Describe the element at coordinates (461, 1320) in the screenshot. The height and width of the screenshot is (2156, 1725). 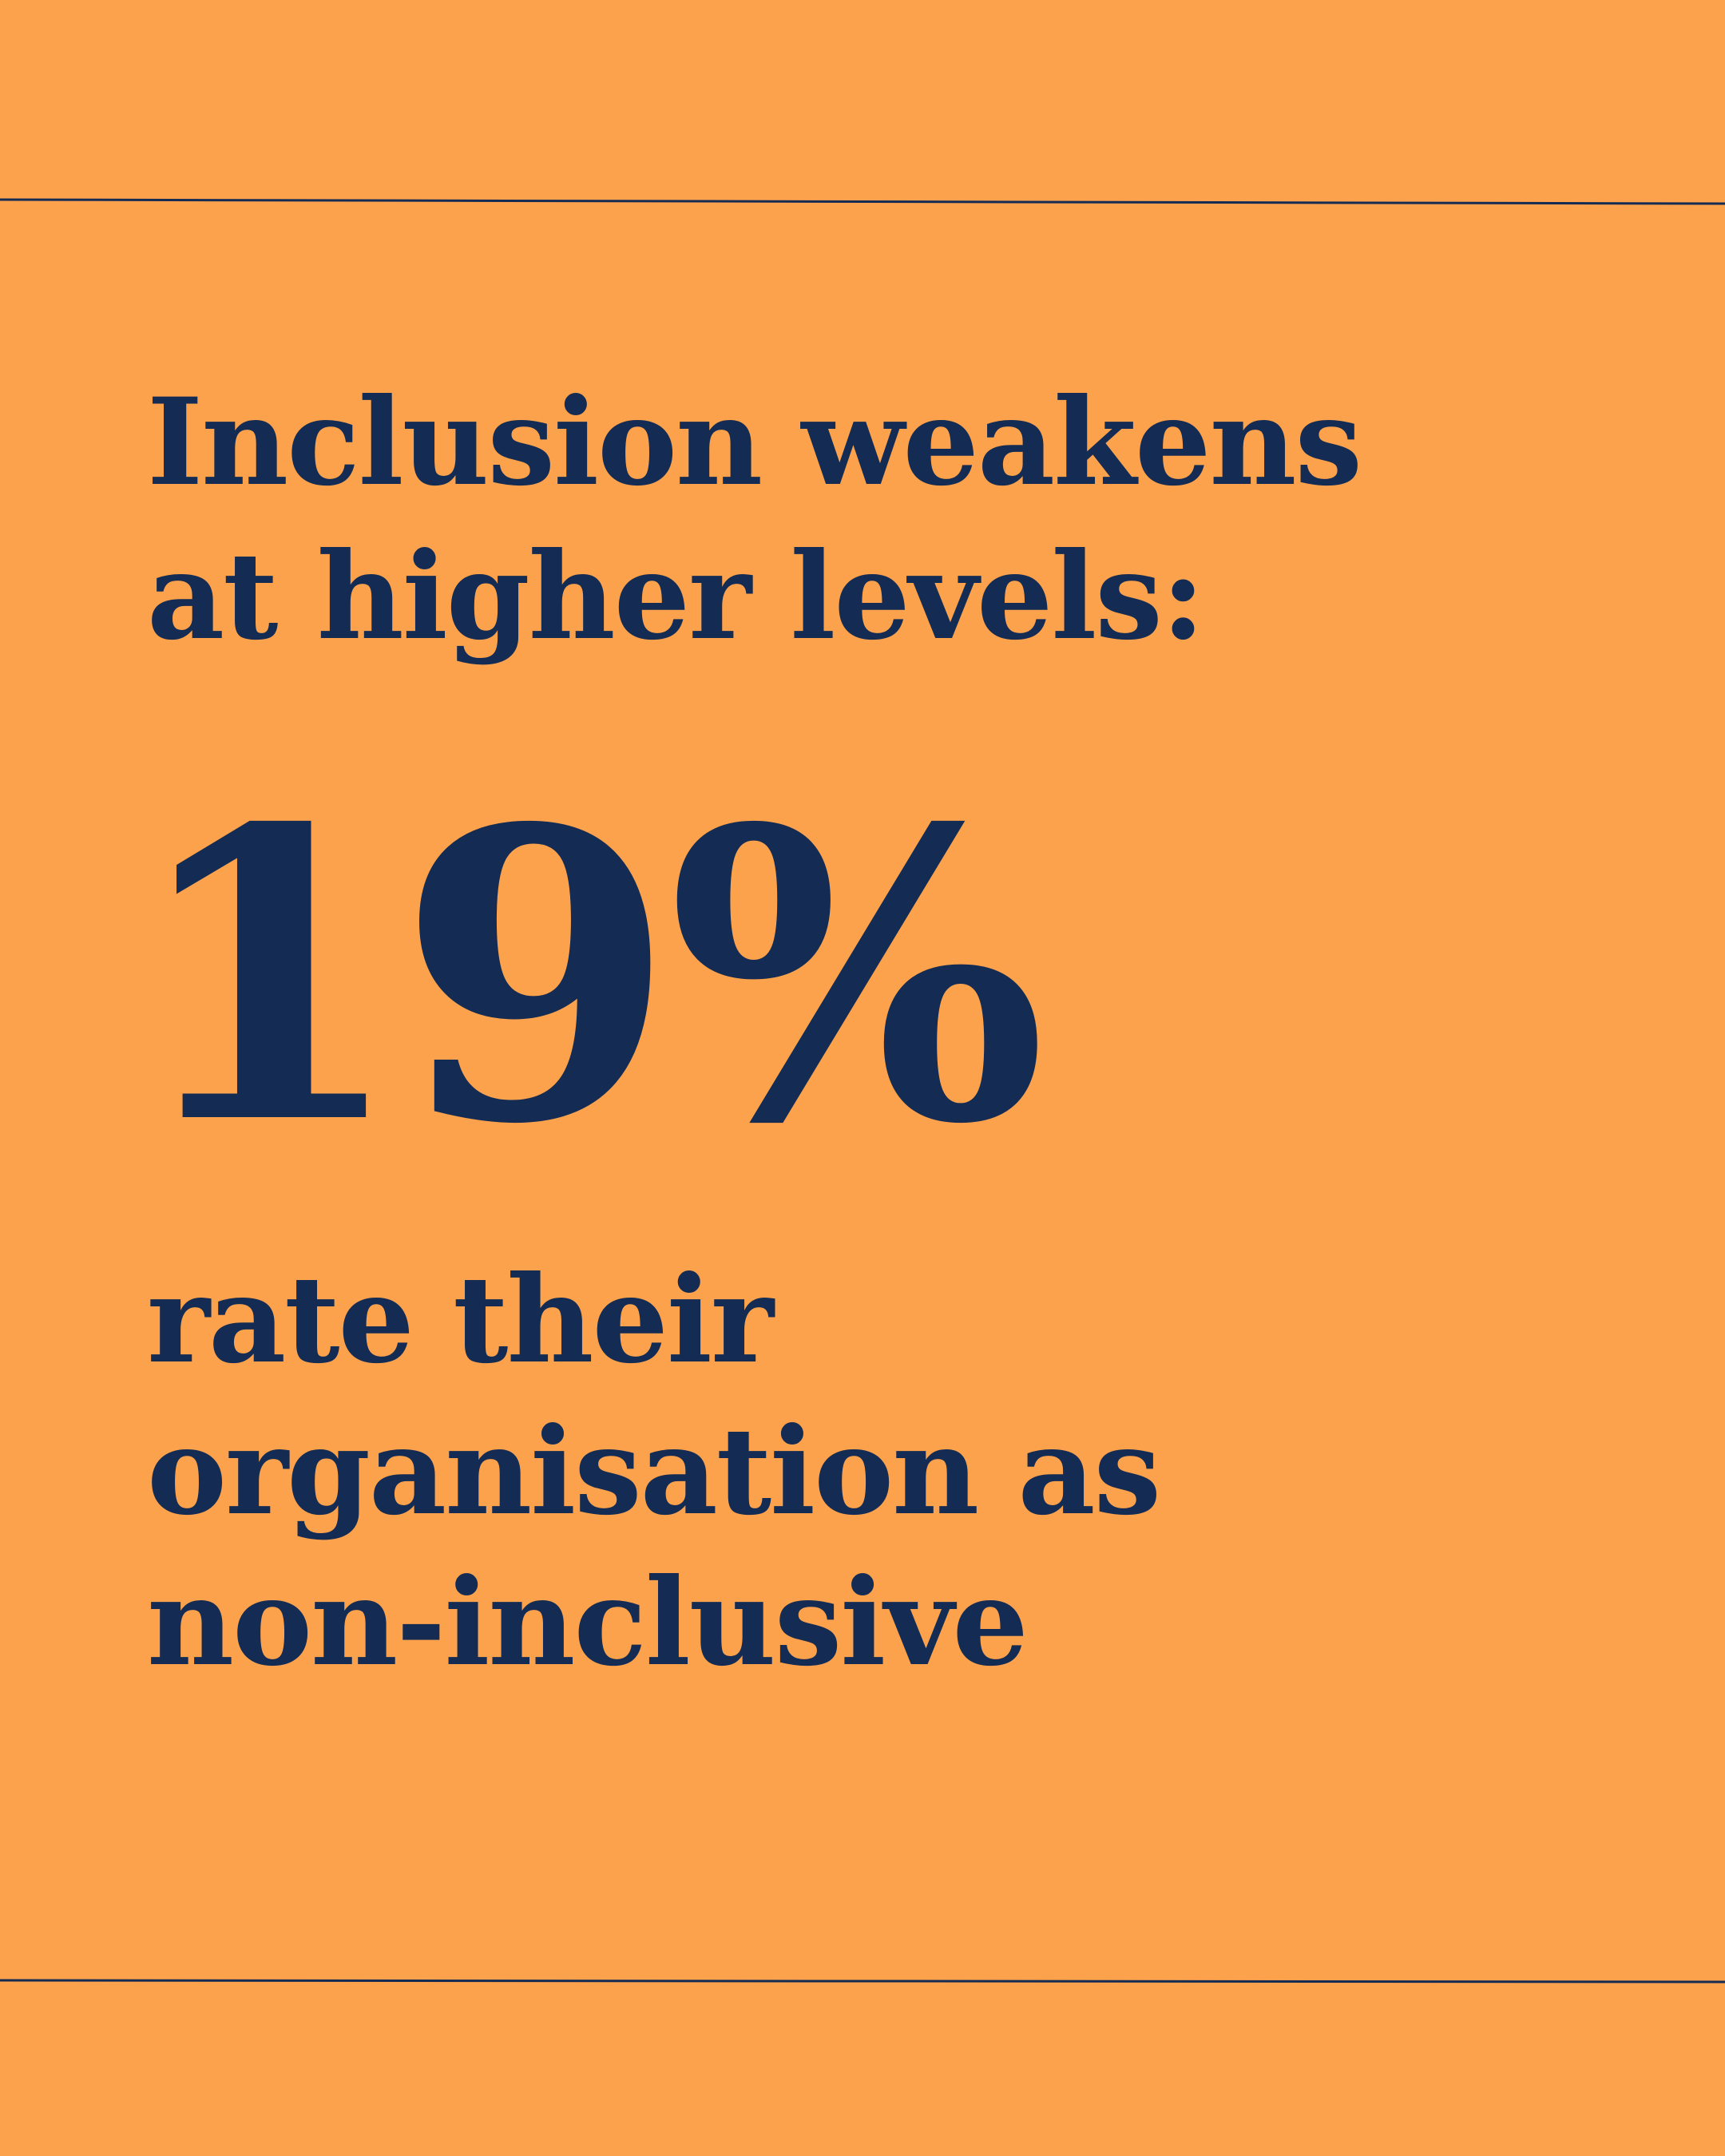
I see `description: rate their` at that location.